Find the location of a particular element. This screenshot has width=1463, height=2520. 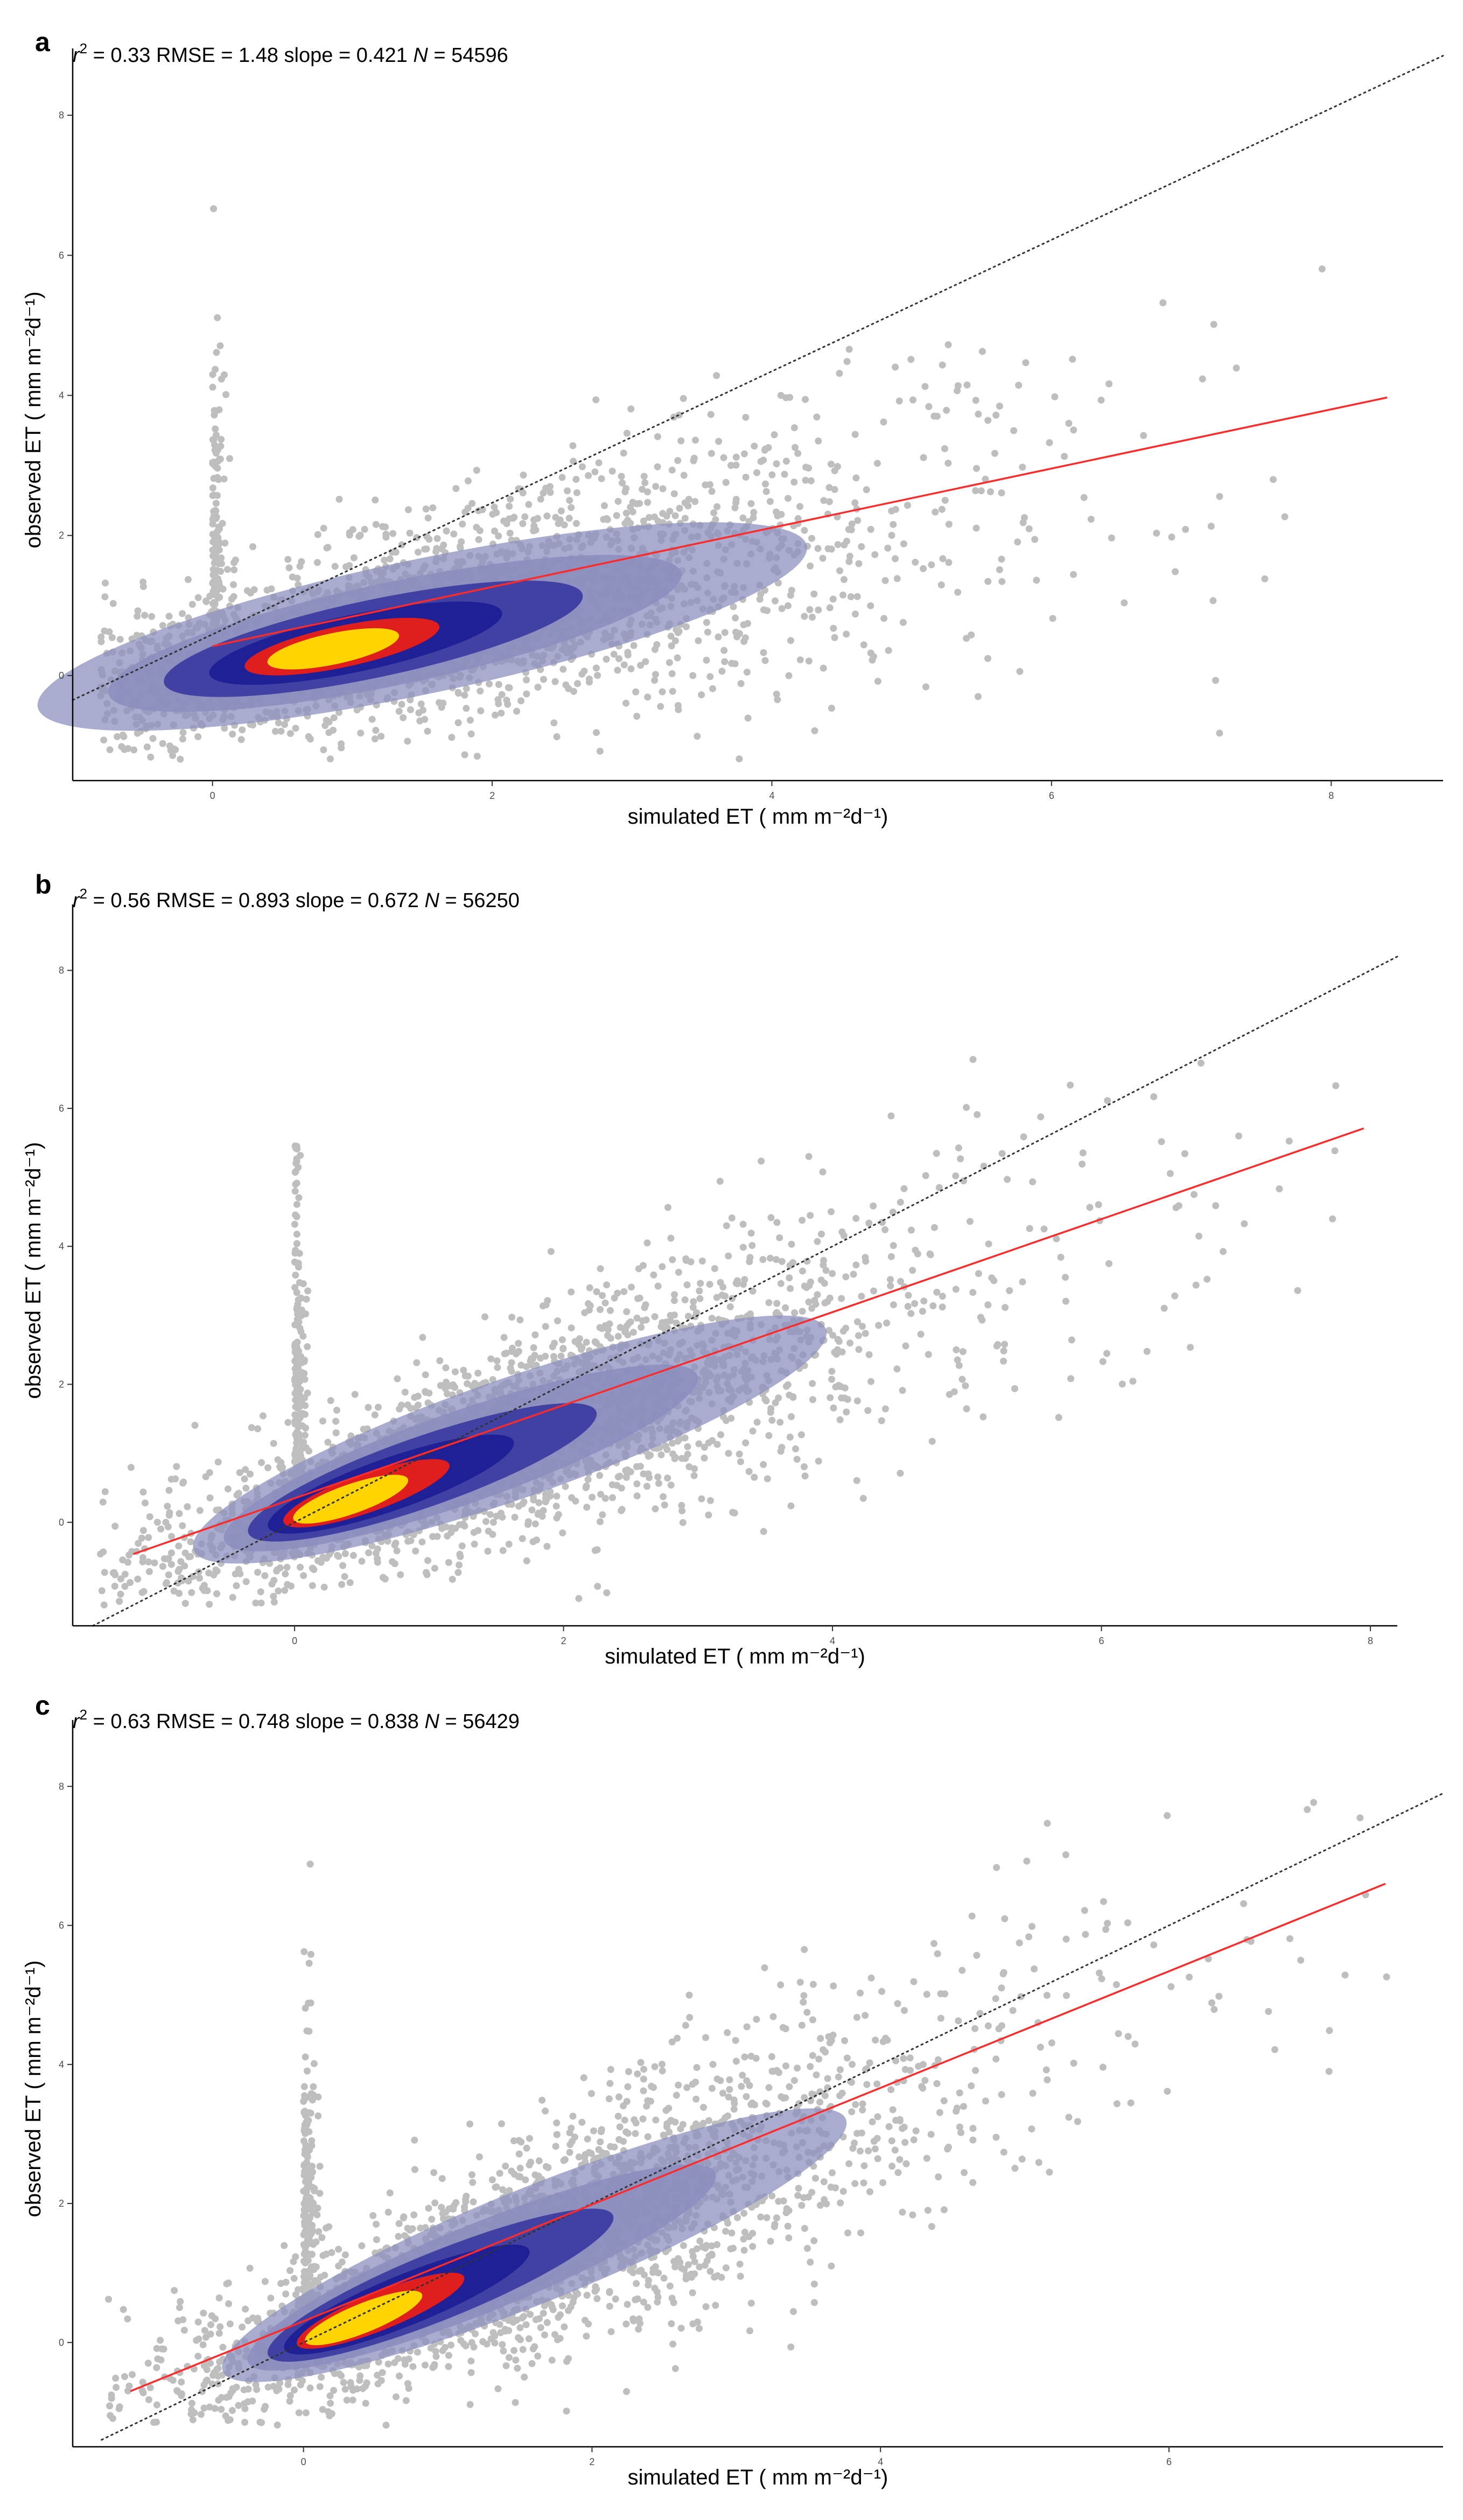

y-tick-label: 2 is located at coordinates (61, 1384).